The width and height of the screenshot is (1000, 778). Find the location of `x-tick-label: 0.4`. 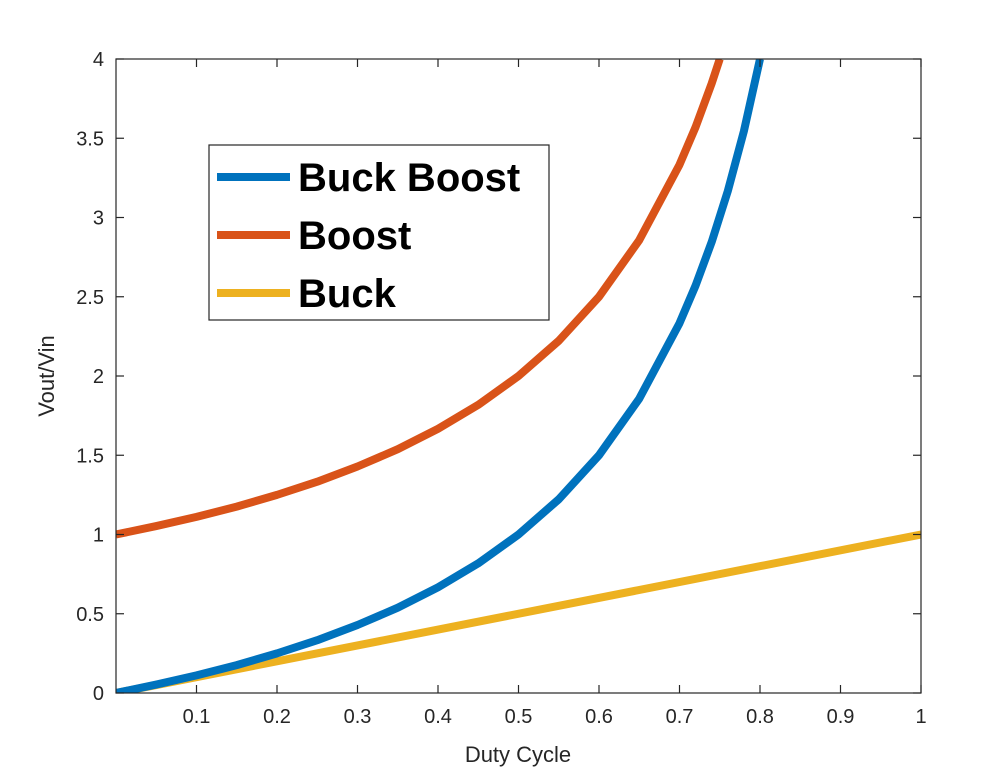

x-tick-label: 0.4 is located at coordinates (438, 717).